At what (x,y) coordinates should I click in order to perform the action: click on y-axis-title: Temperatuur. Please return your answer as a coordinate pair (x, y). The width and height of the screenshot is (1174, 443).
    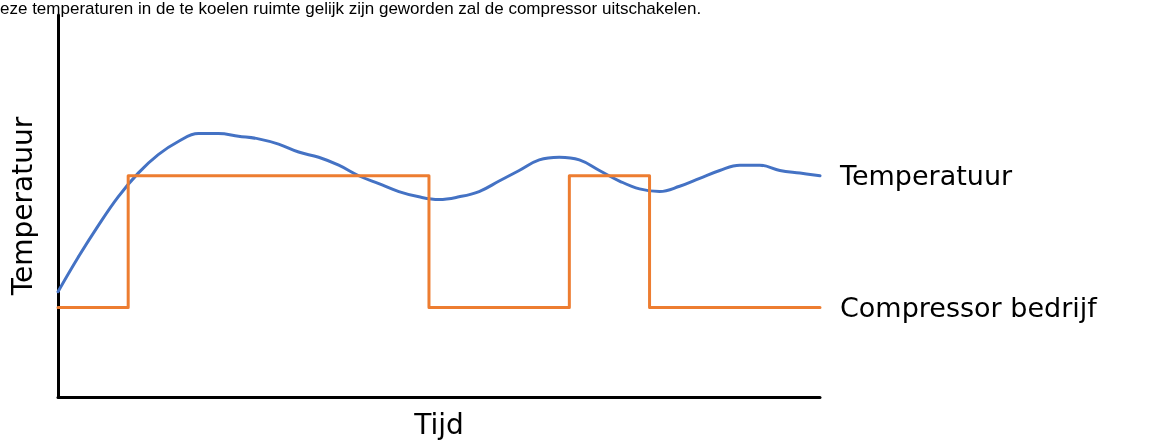
    Looking at the image, I should click on (22, 206).